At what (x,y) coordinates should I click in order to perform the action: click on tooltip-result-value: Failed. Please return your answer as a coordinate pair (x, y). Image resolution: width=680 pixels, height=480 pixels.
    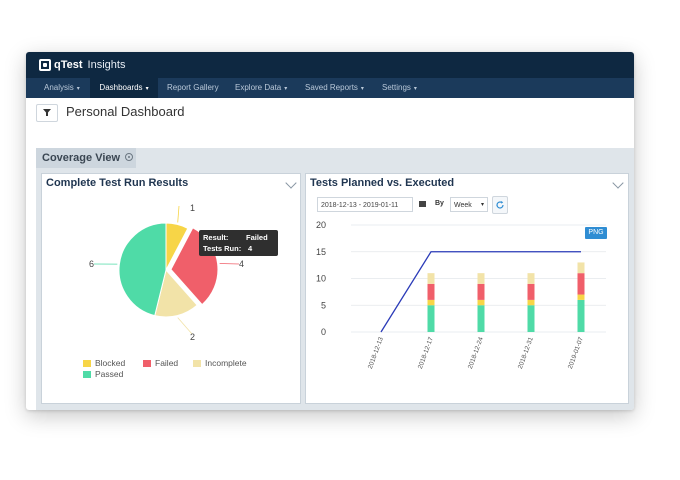
    Looking at the image, I should click on (257, 237).